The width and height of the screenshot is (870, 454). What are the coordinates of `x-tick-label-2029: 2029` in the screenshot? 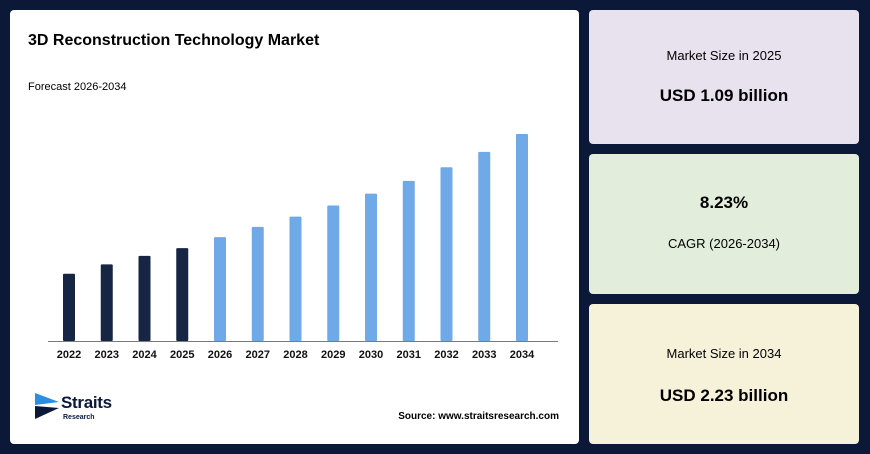 It's located at (333, 355).